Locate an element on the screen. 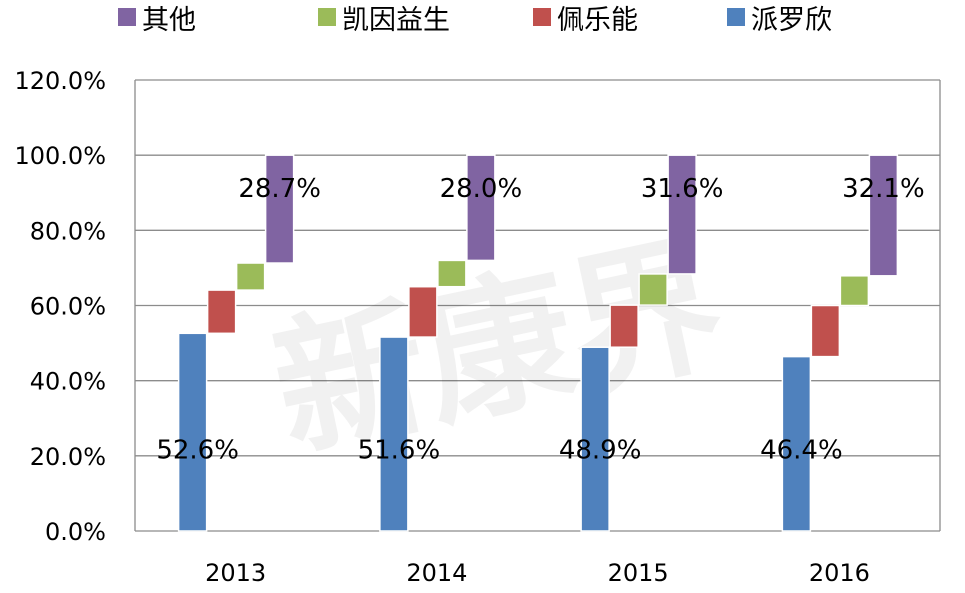  legend: 其他 凯因益生 佩乐能 派罗欣 is located at coordinates (475, 20).